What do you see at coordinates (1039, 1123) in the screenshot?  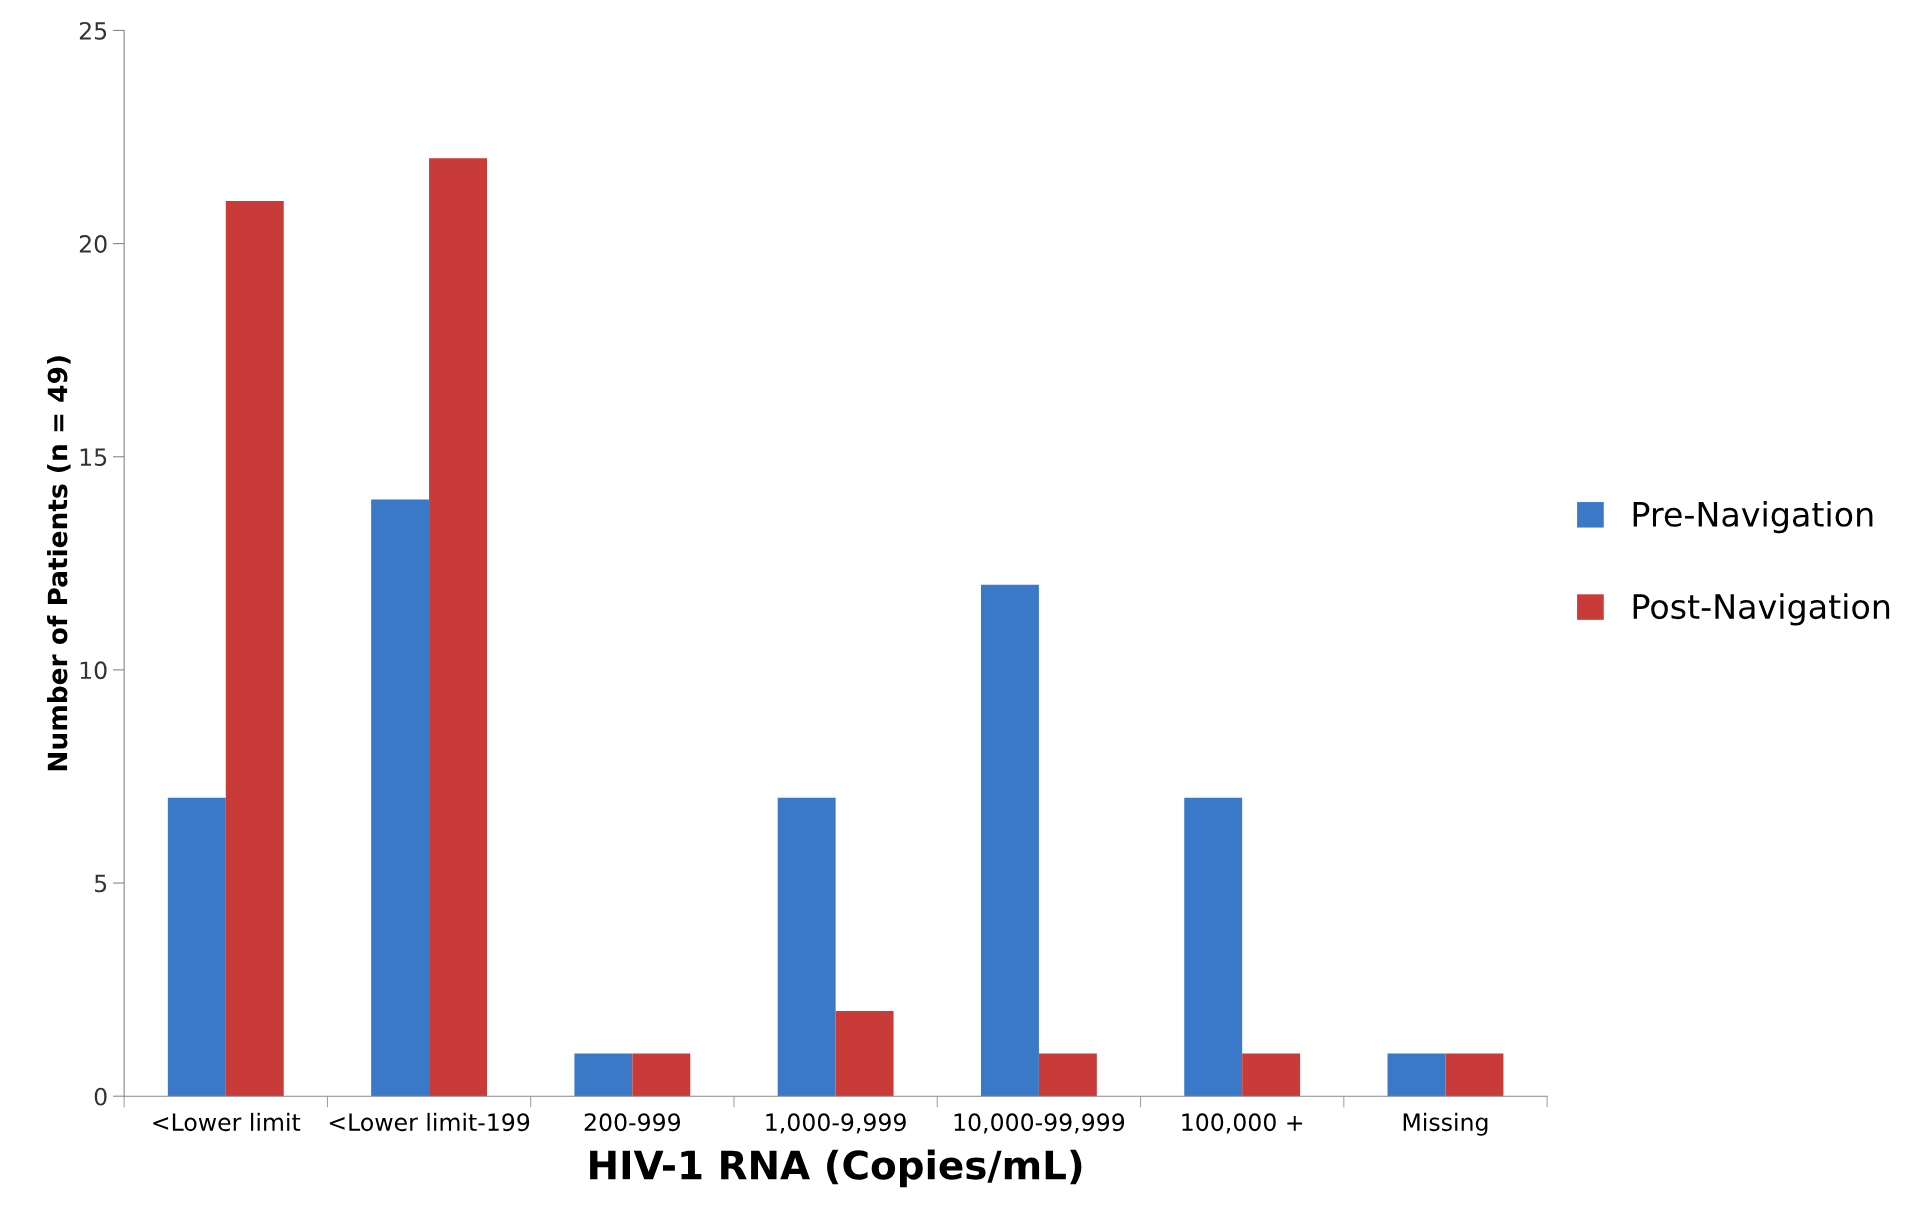 I see `x-tick-label: 10,000-99,999` at bounding box center [1039, 1123].